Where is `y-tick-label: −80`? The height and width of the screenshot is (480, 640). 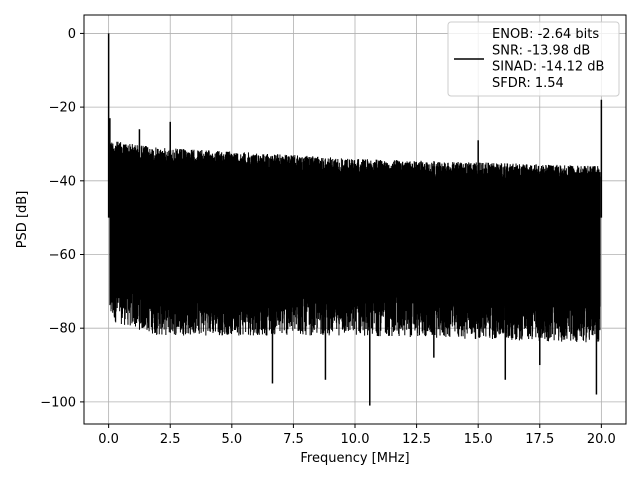 y-tick-label: −80 is located at coordinates (62, 329).